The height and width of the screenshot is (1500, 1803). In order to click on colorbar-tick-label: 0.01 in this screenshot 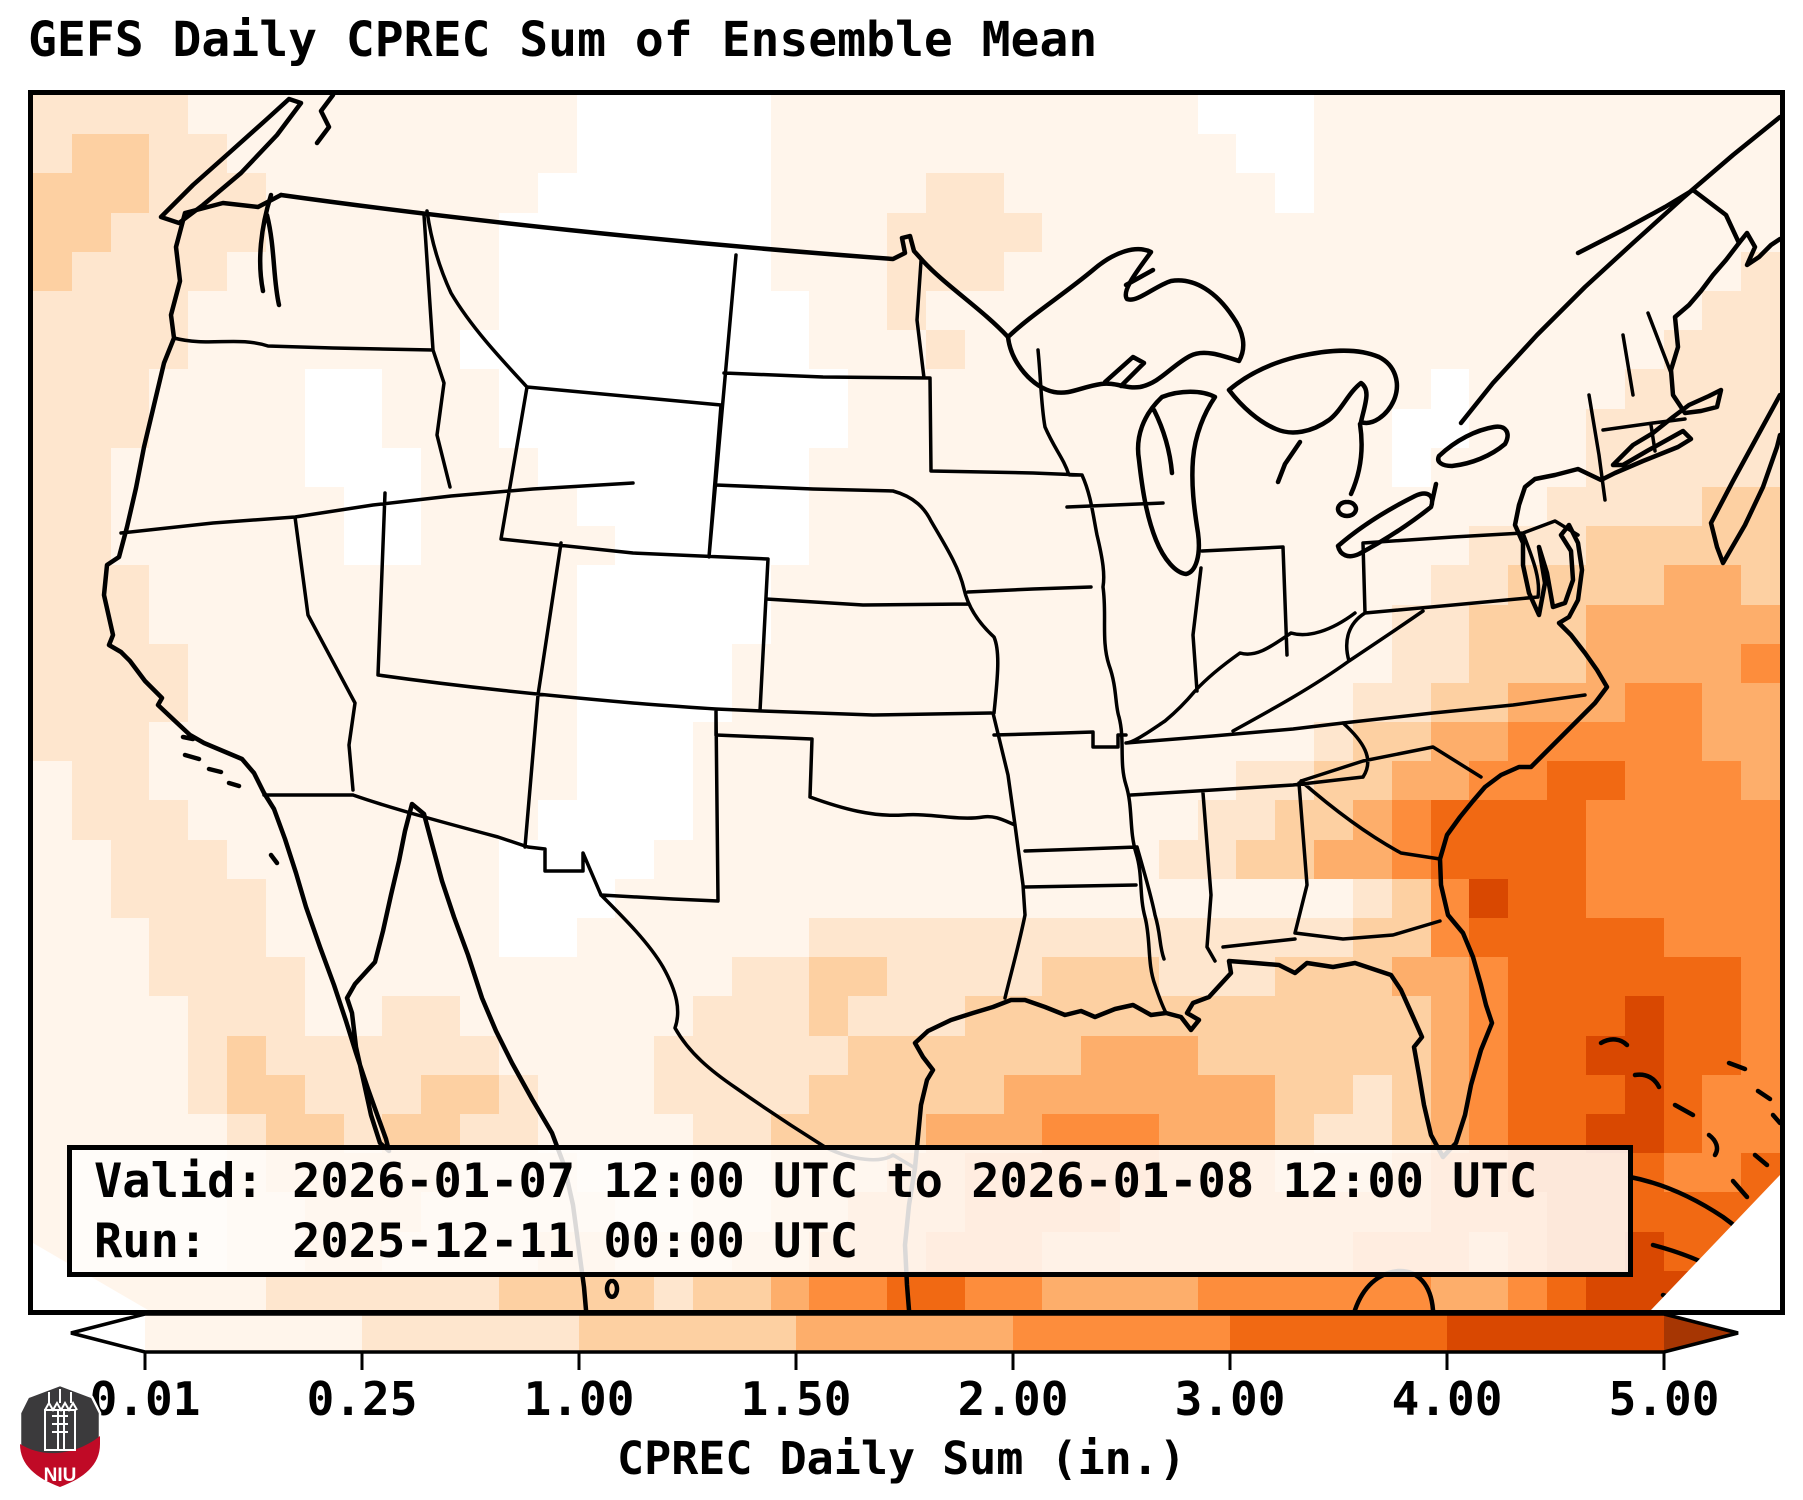, I will do `click(145, 1399)`.